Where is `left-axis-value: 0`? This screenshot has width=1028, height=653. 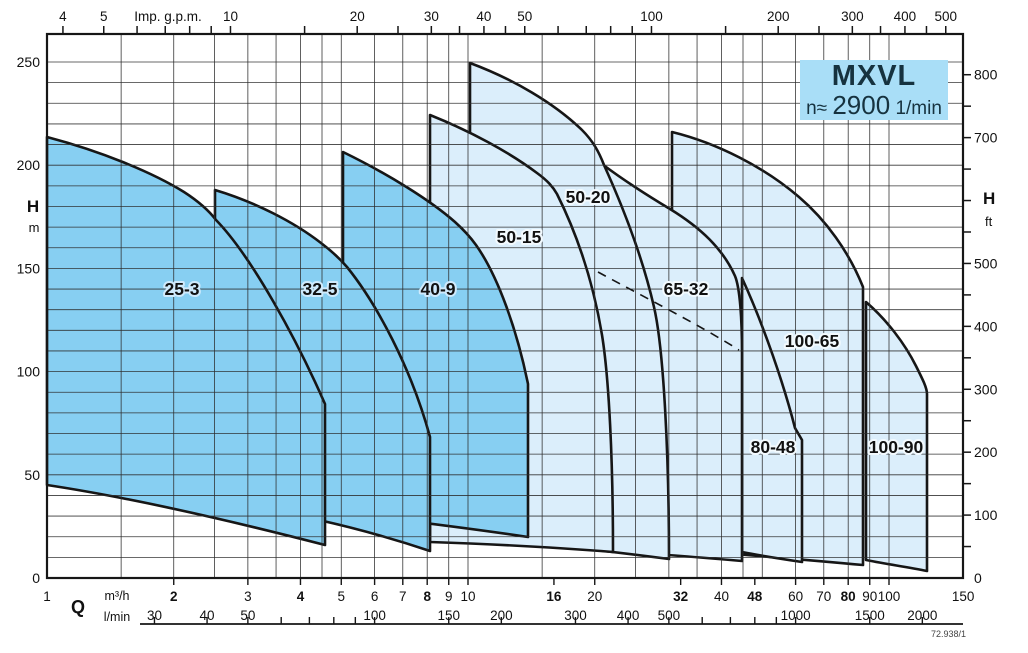 left-axis-value: 0 is located at coordinates (36, 578).